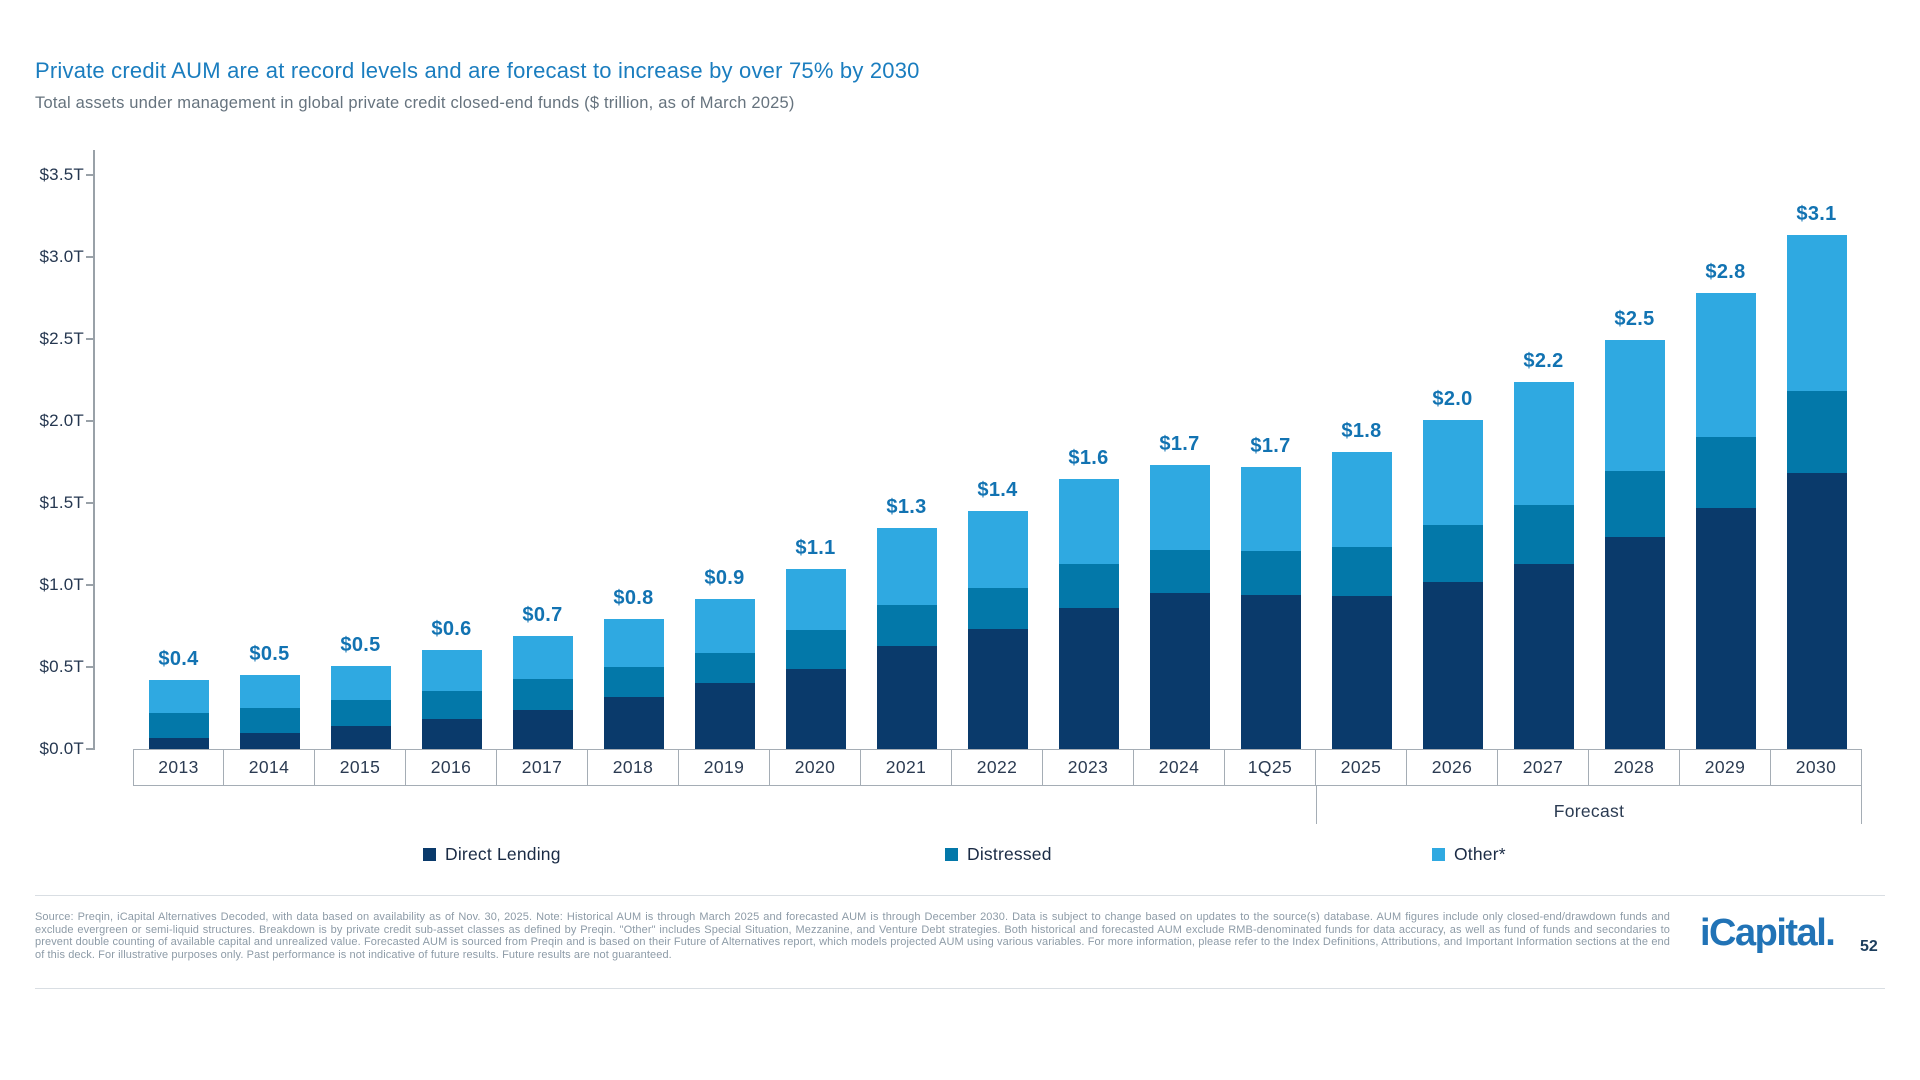 Image resolution: width=1920 pixels, height=1080 pixels. I want to click on x-axis-cell: 1Q25, so click(1270, 767).